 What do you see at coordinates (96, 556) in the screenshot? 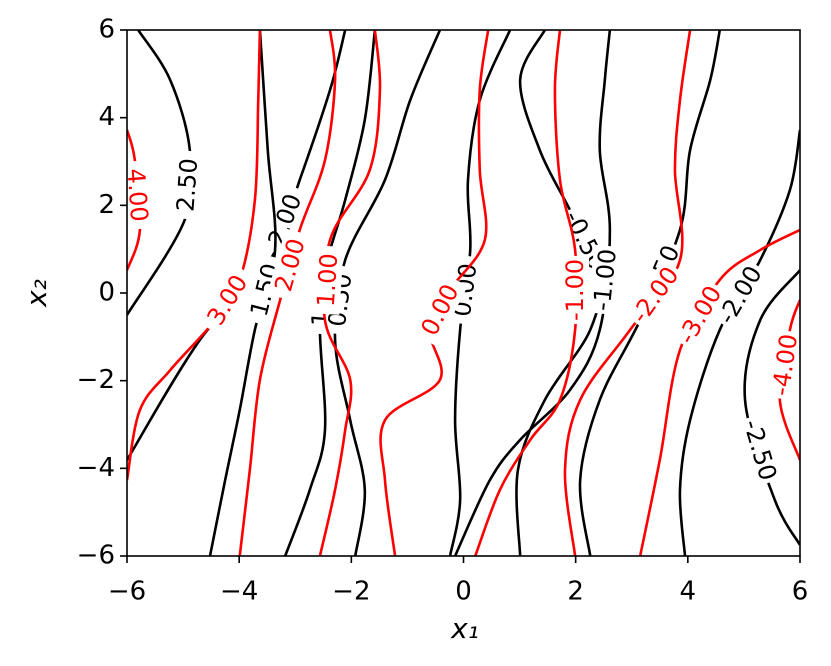
I see `y-tick-label: −6` at bounding box center [96, 556].